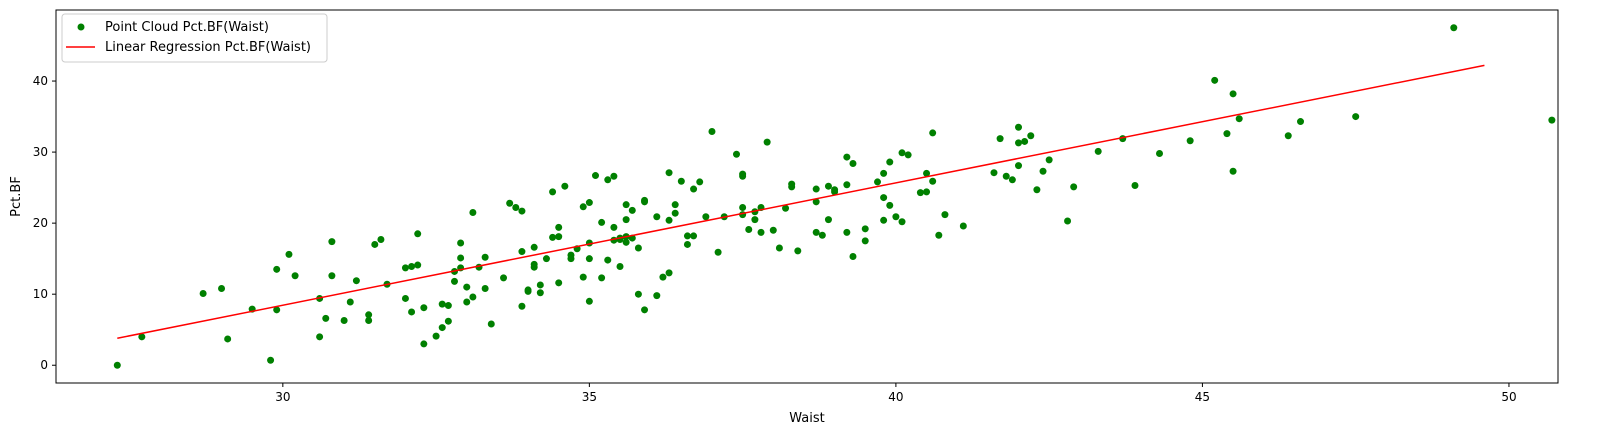  Describe the element at coordinates (40, 81) in the screenshot. I see `y-tick-label: 40` at that location.